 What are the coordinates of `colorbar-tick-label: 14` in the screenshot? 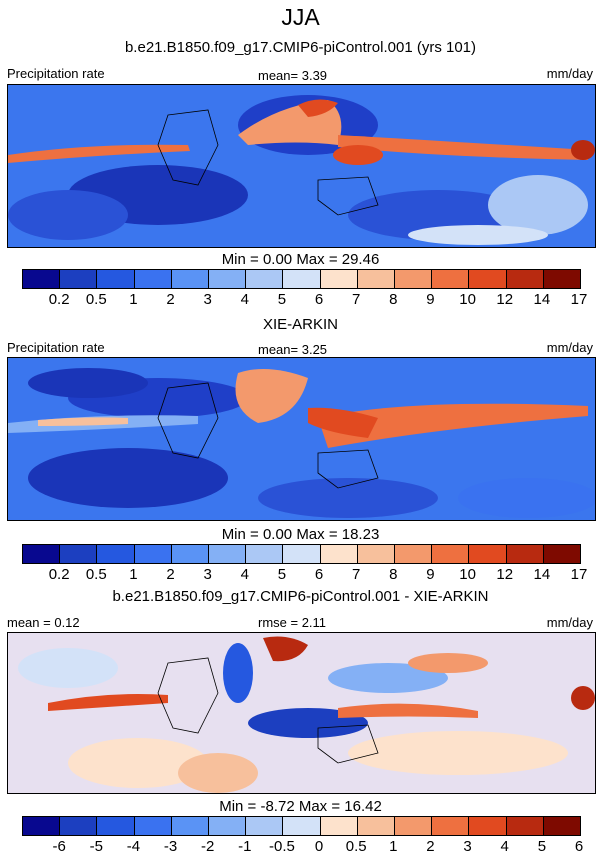 It's located at (542, 299).